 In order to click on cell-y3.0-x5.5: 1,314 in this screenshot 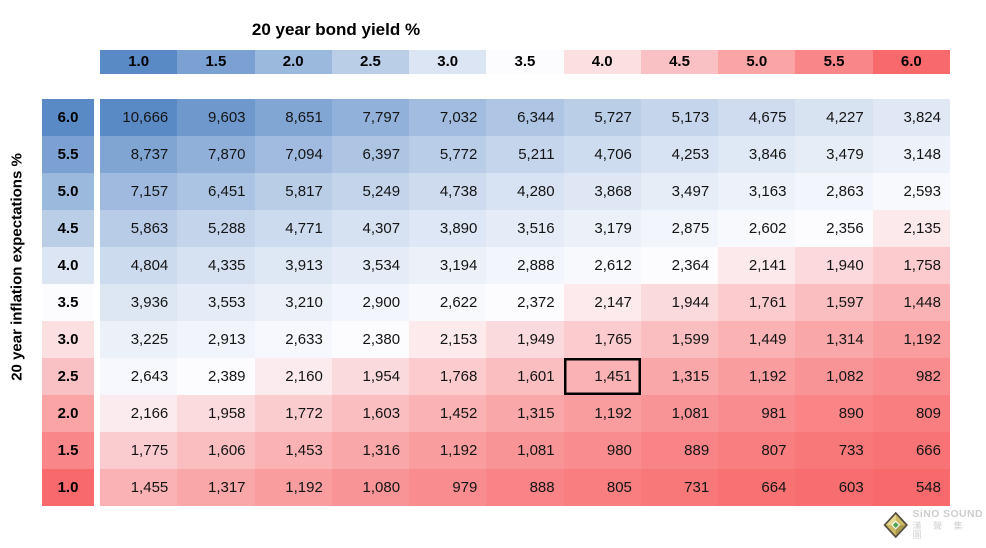, I will do `click(834, 339)`.